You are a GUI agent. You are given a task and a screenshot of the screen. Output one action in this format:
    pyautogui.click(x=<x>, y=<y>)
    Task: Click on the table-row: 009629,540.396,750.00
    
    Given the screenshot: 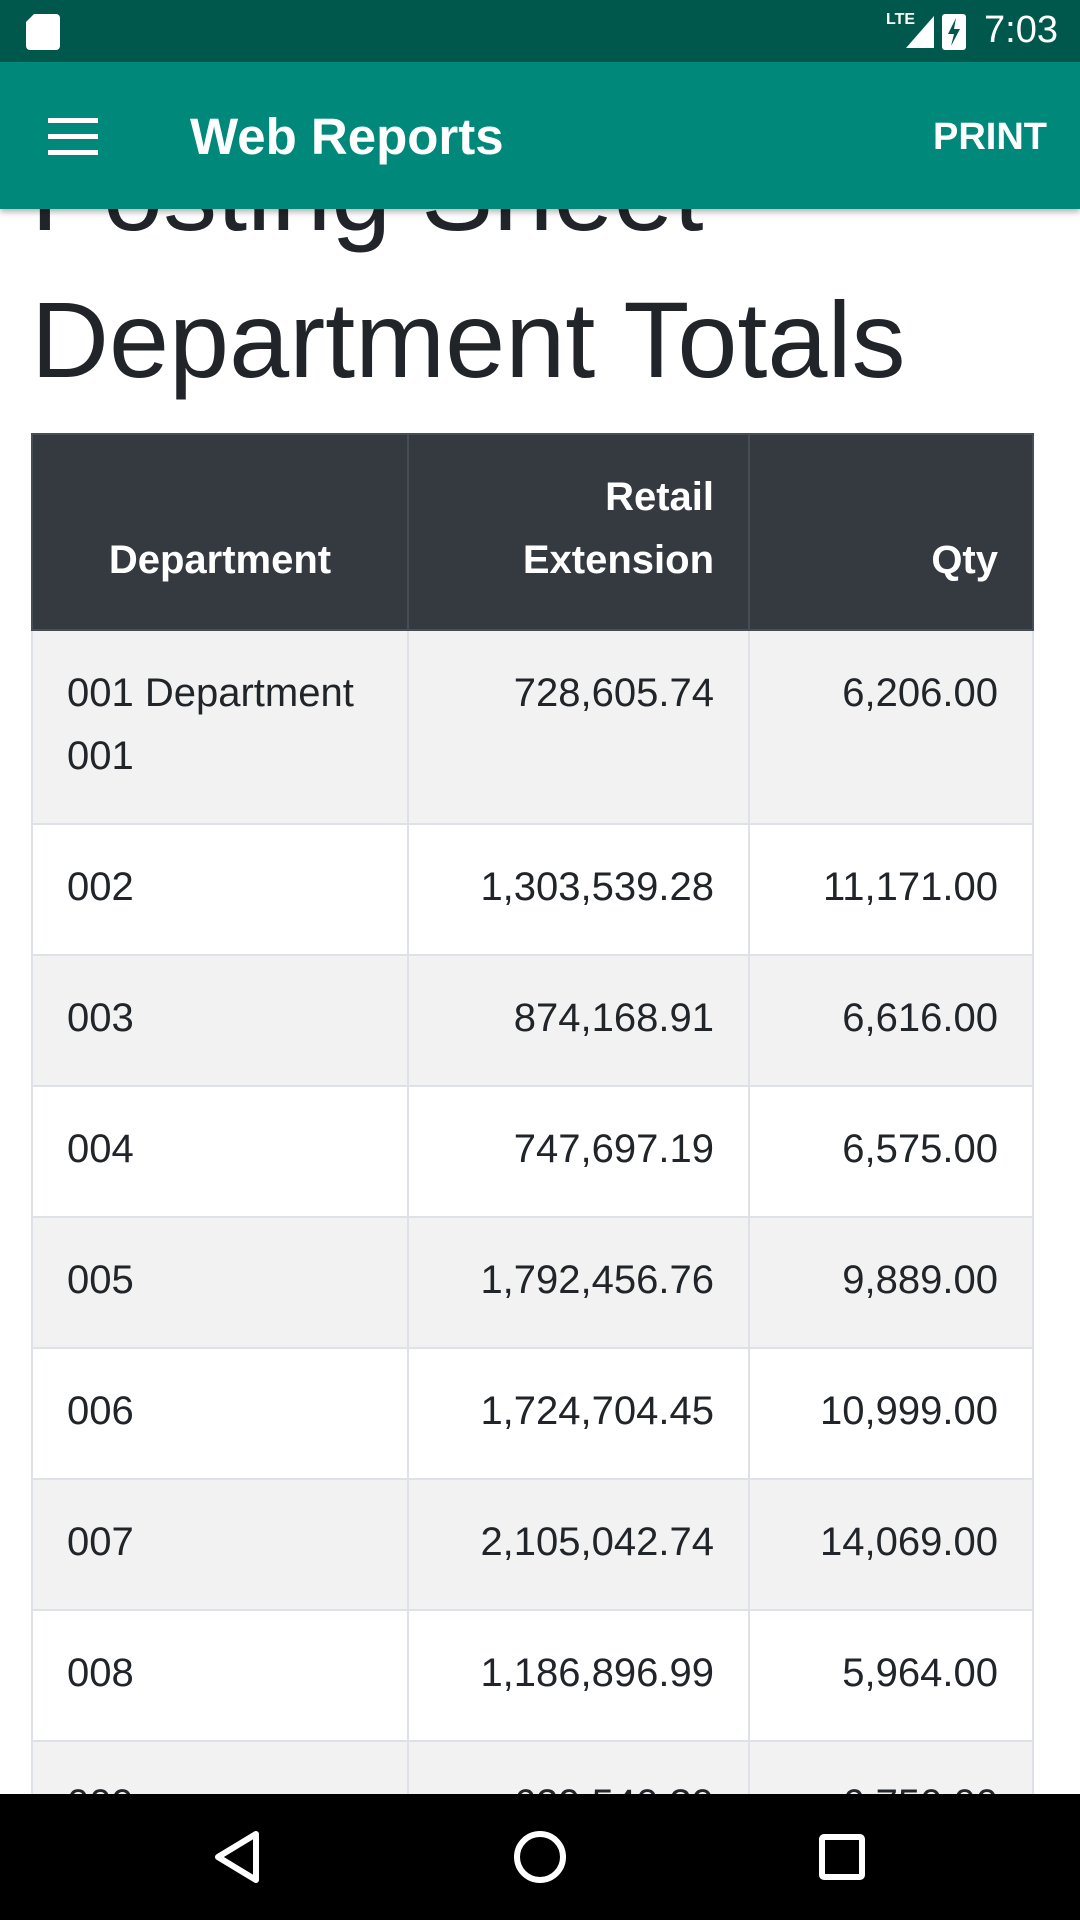 What is the action you would take?
    pyautogui.click(x=532, y=1767)
    